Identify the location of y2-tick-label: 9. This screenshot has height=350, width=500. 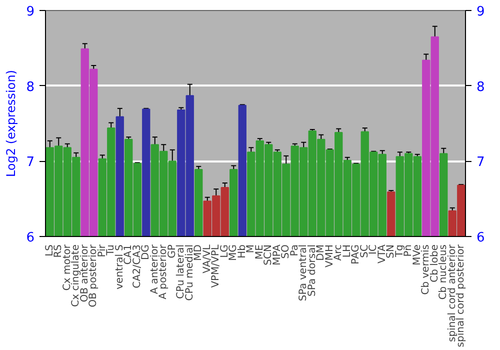
(480, 12).